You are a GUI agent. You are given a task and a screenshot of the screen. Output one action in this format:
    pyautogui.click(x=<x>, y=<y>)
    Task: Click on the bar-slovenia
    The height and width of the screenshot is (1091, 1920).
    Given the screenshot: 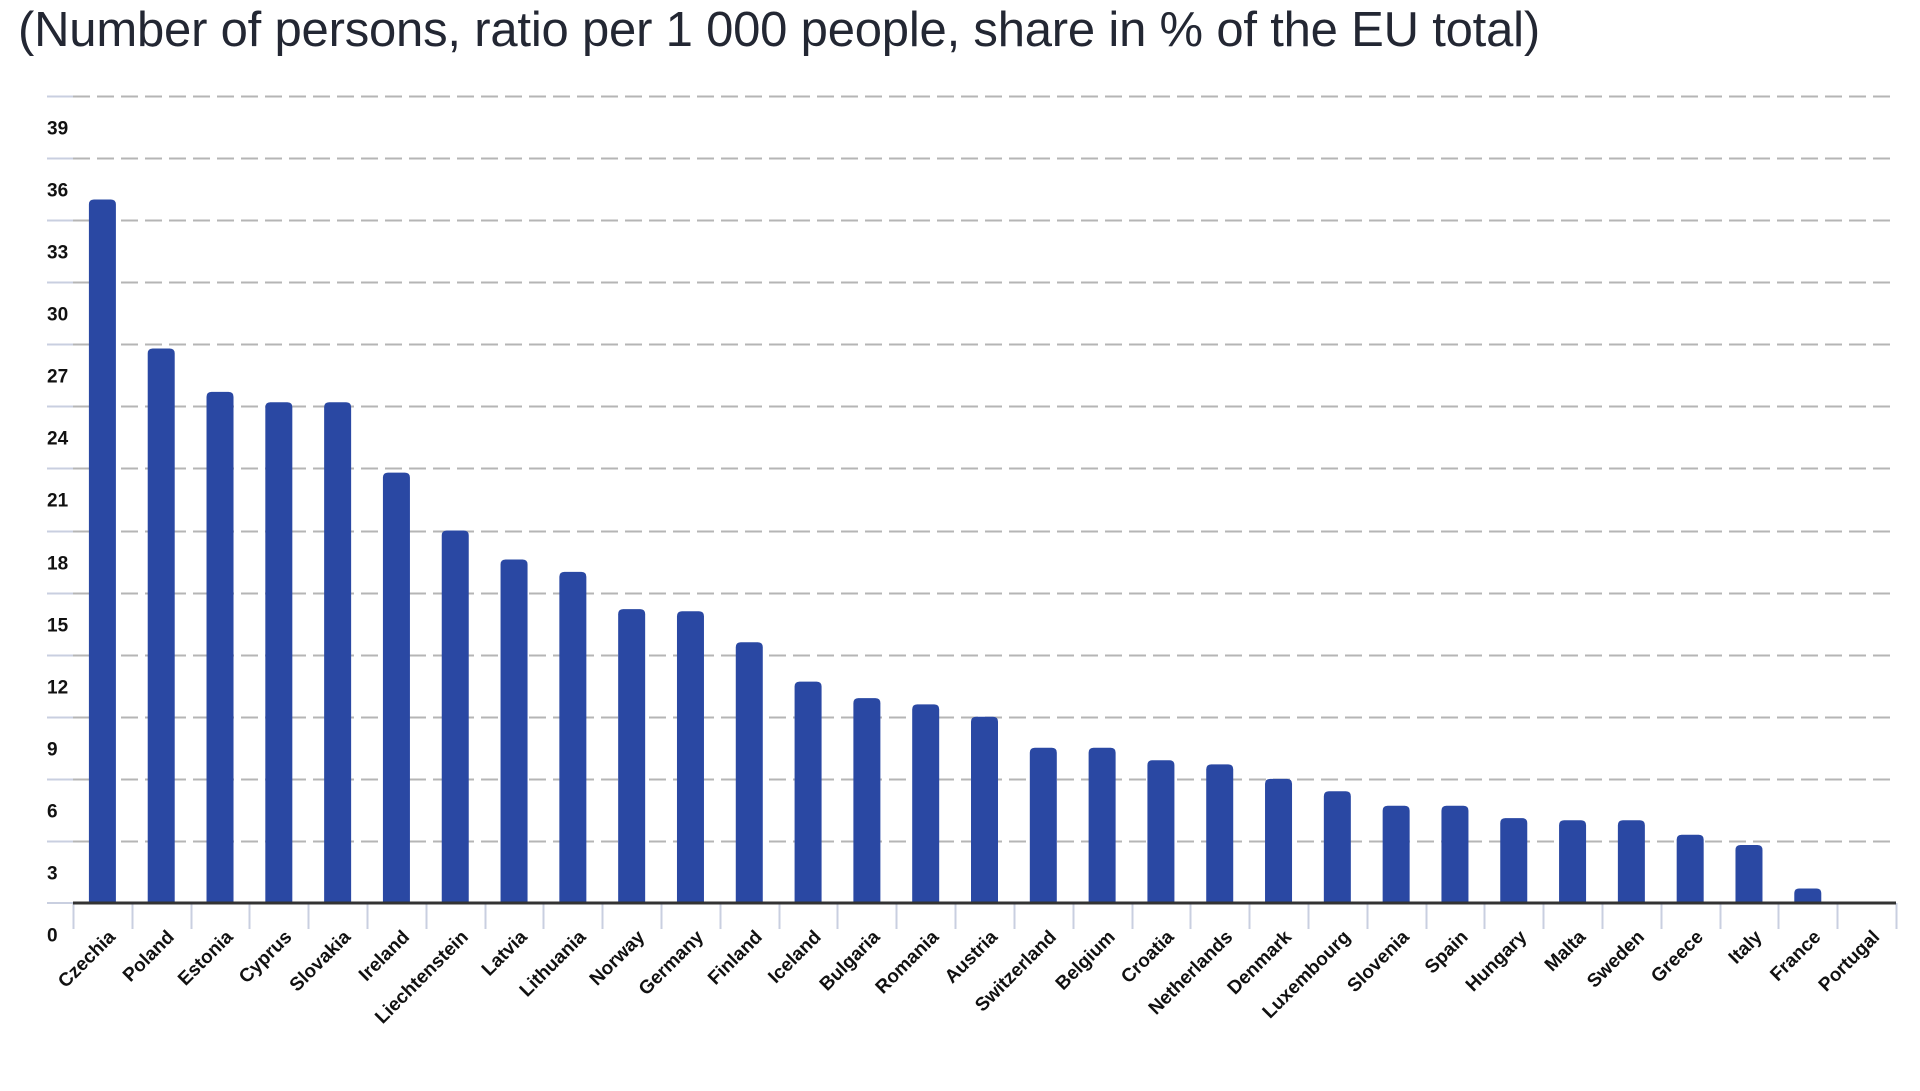 What is the action you would take?
    pyautogui.click(x=1396, y=854)
    